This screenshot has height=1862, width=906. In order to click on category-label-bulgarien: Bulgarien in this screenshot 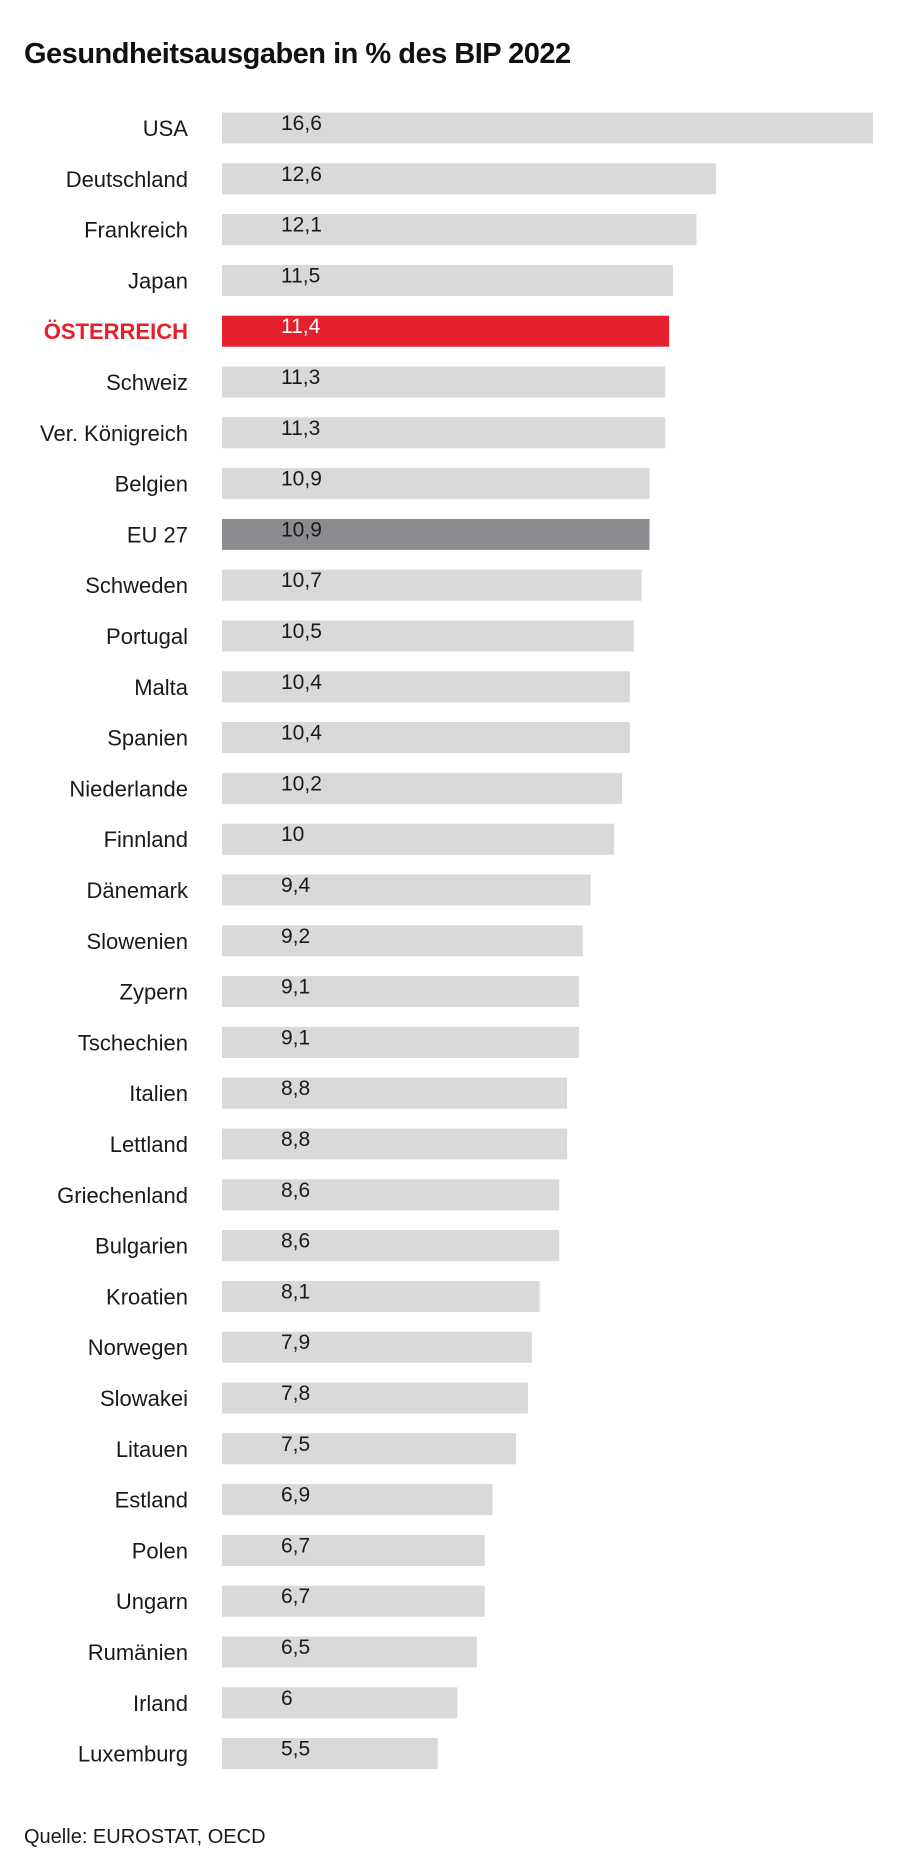, I will do `click(141, 1246)`.